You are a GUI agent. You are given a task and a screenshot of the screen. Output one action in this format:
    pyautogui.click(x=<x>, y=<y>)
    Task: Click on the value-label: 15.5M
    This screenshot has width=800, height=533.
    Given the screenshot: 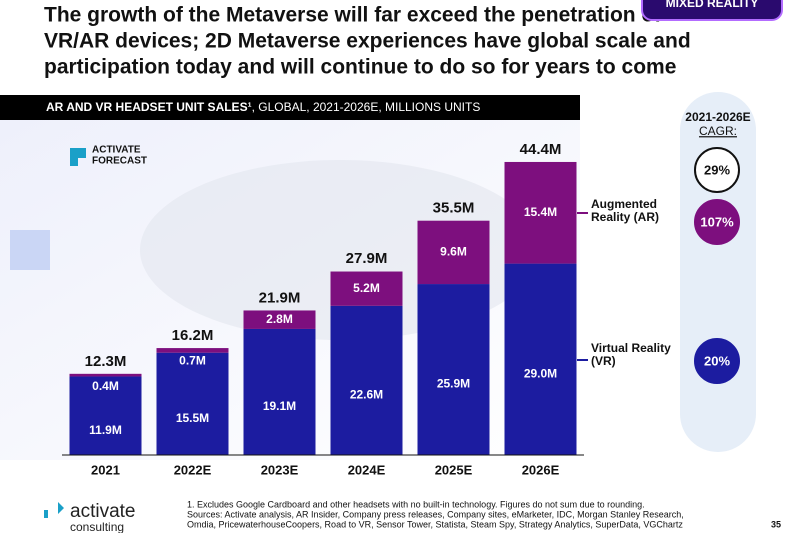 What is the action you would take?
    pyautogui.click(x=192, y=418)
    